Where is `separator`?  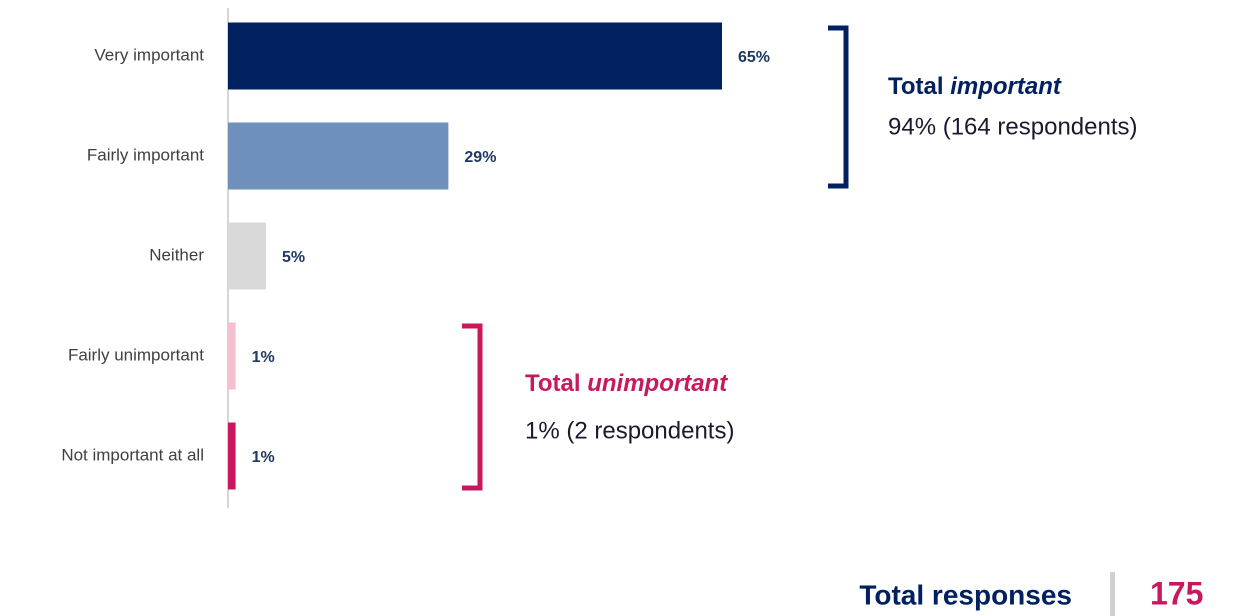 separator is located at coordinates (1112, 594).